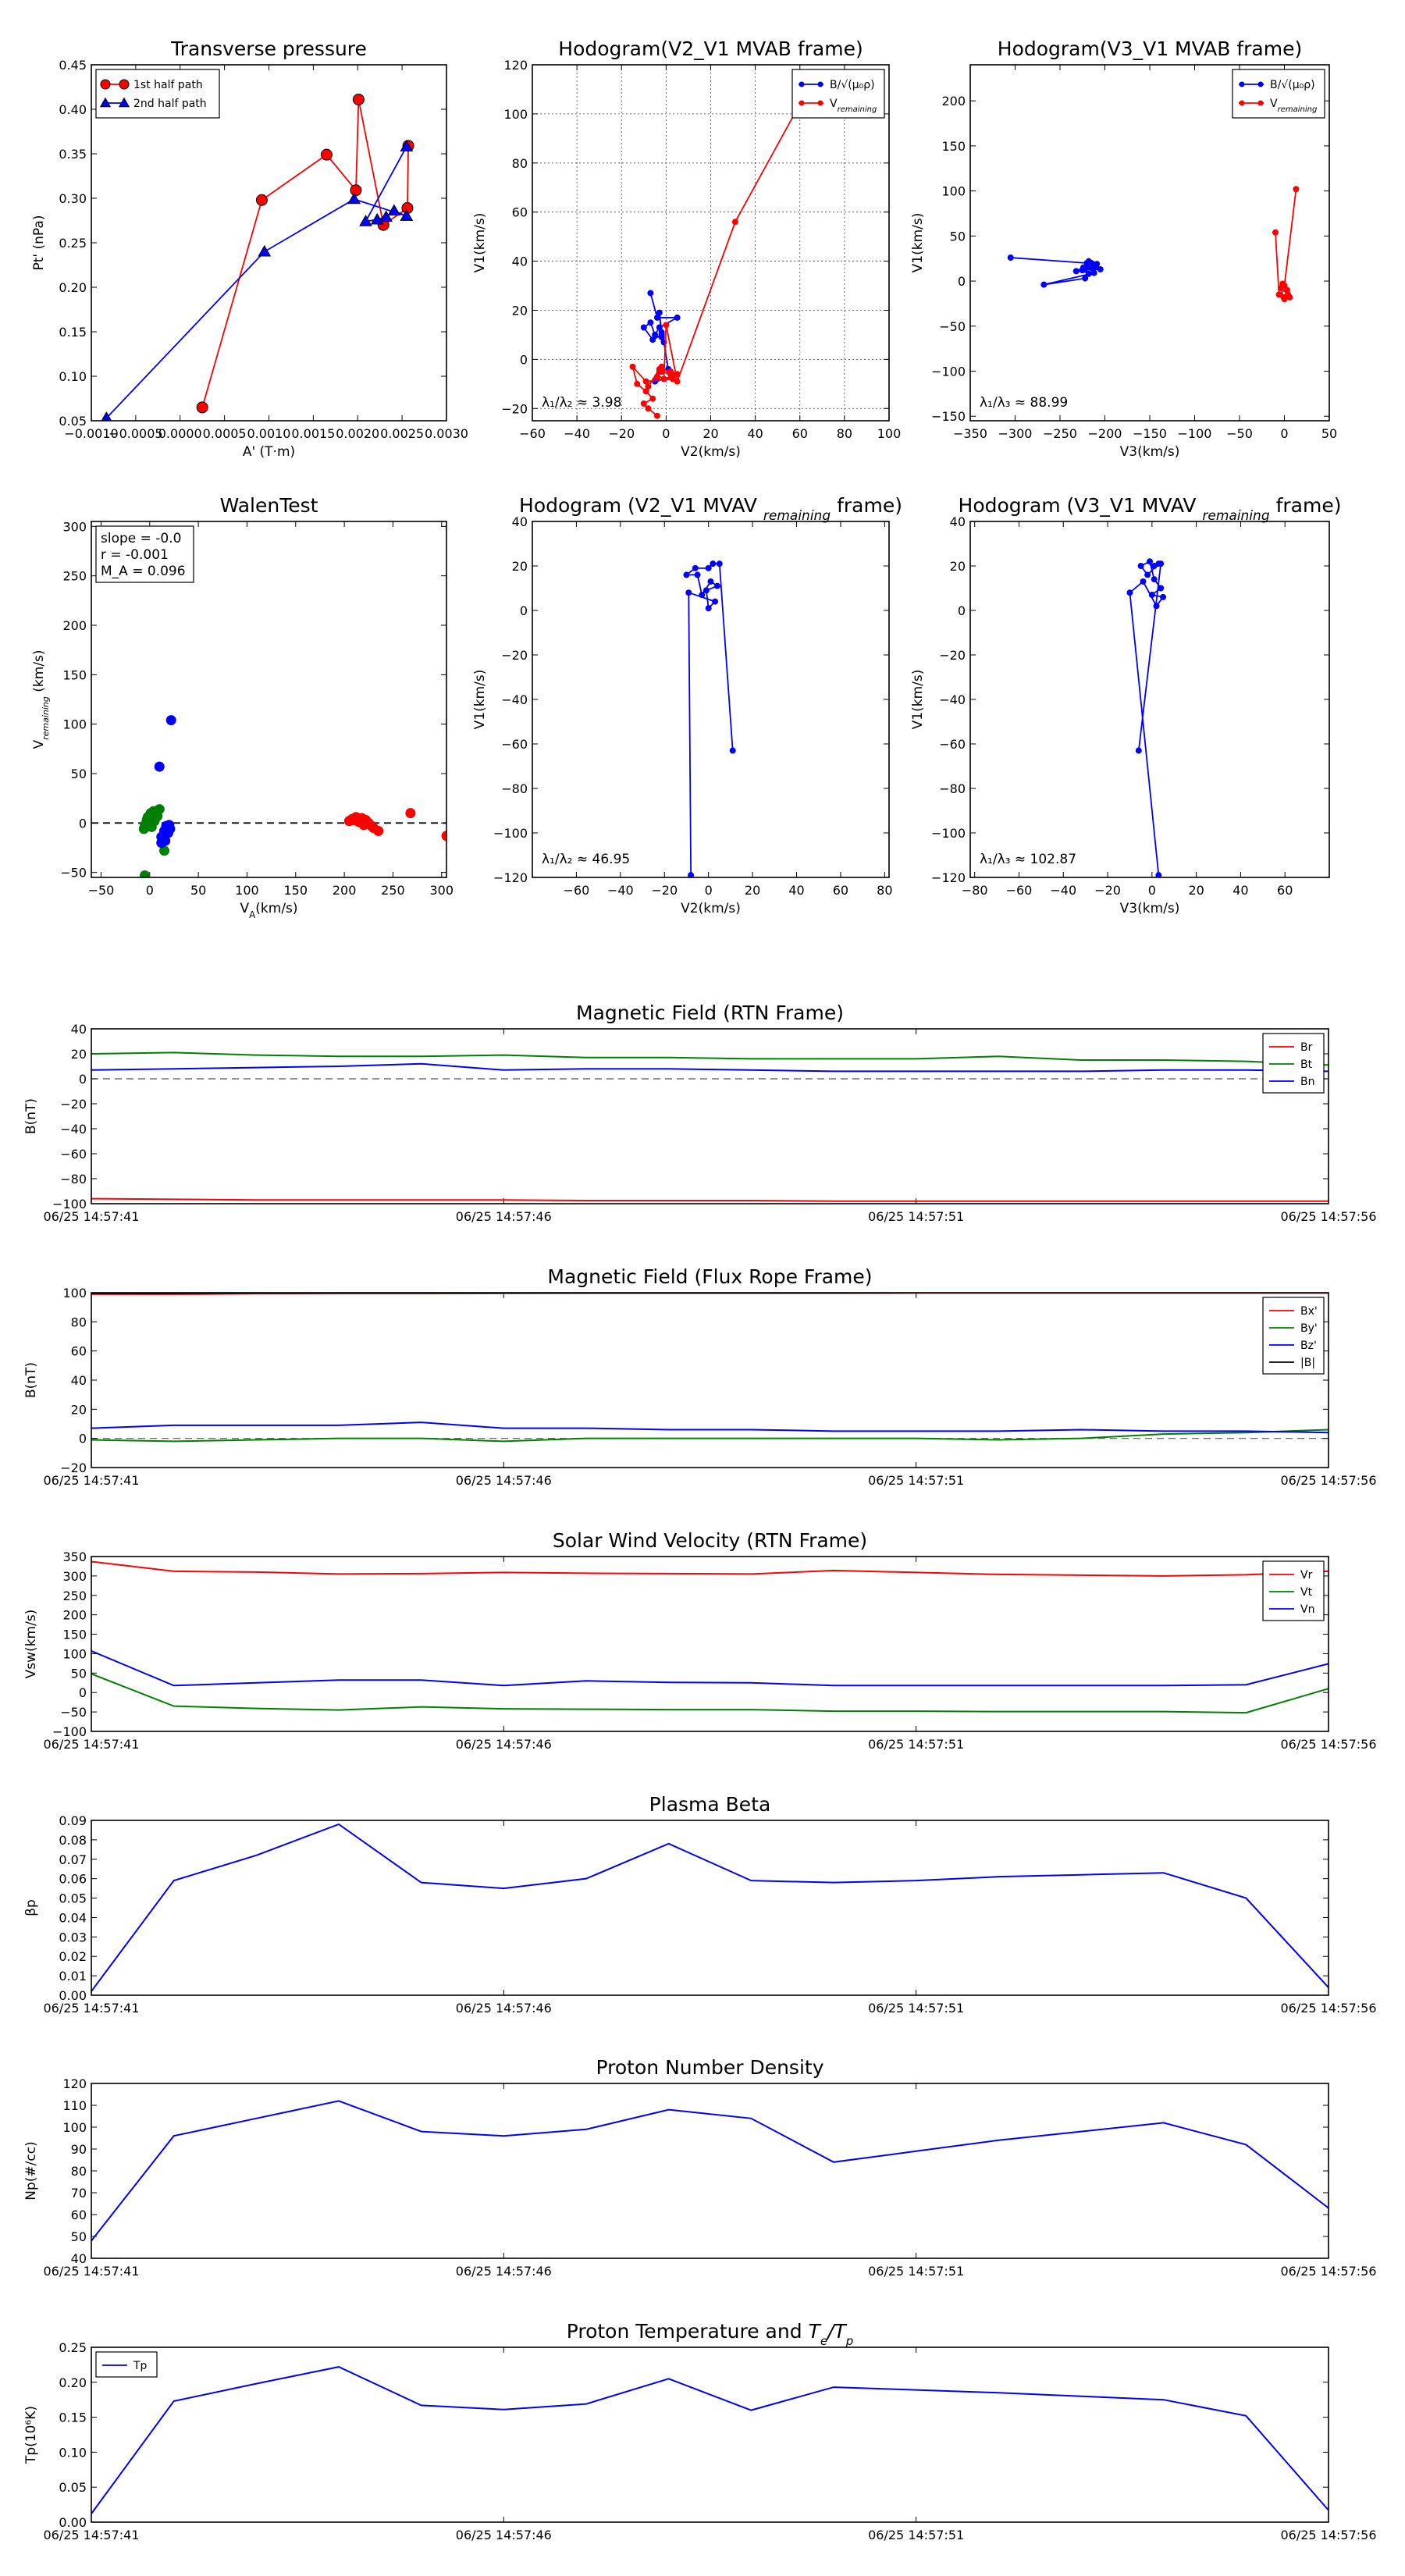 This screenshot has height=2576, width=1405. What do you see at coordinates (710, 1199) in the screenshot?
I see `series-line-Br` at bounding box center [710, 1199].